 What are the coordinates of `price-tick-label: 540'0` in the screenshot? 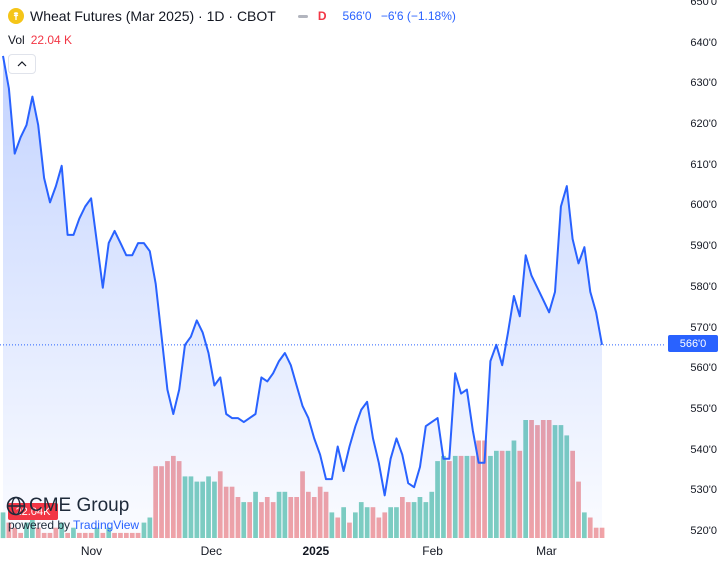 It's located at (703, 449).